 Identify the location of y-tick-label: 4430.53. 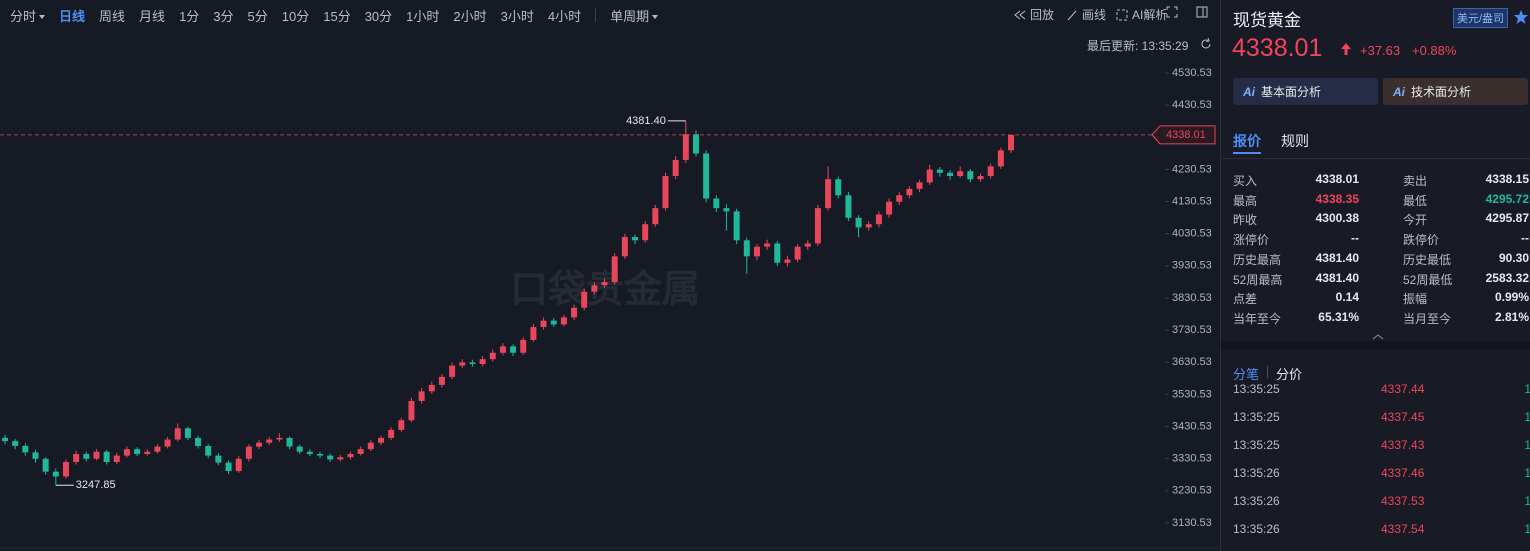
(1192, 105).